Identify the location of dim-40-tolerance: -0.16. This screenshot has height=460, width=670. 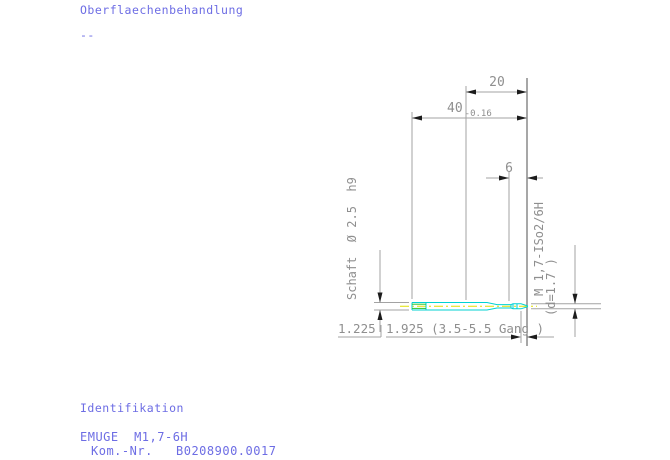
(478, 114).